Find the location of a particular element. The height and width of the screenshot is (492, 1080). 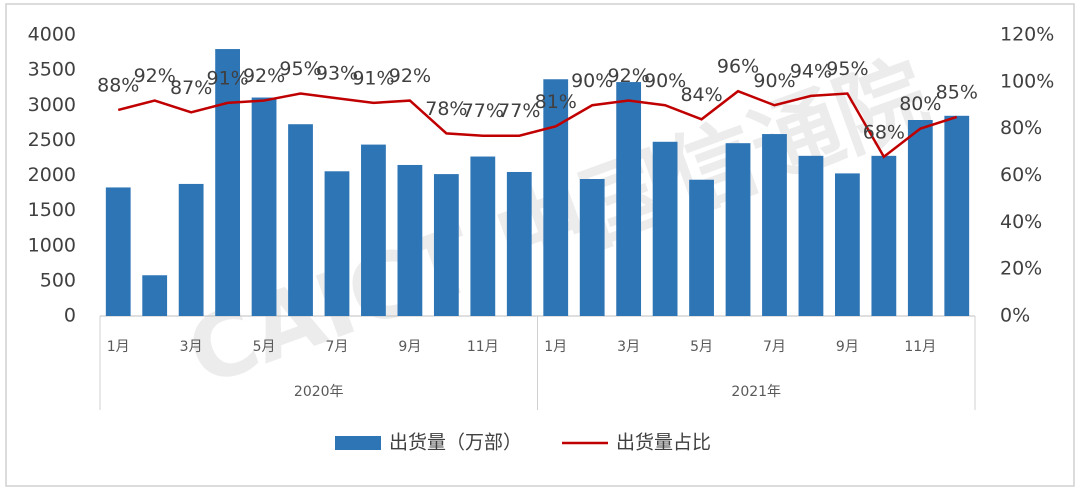

data-label: 88% is located at coordinates (118, 85).